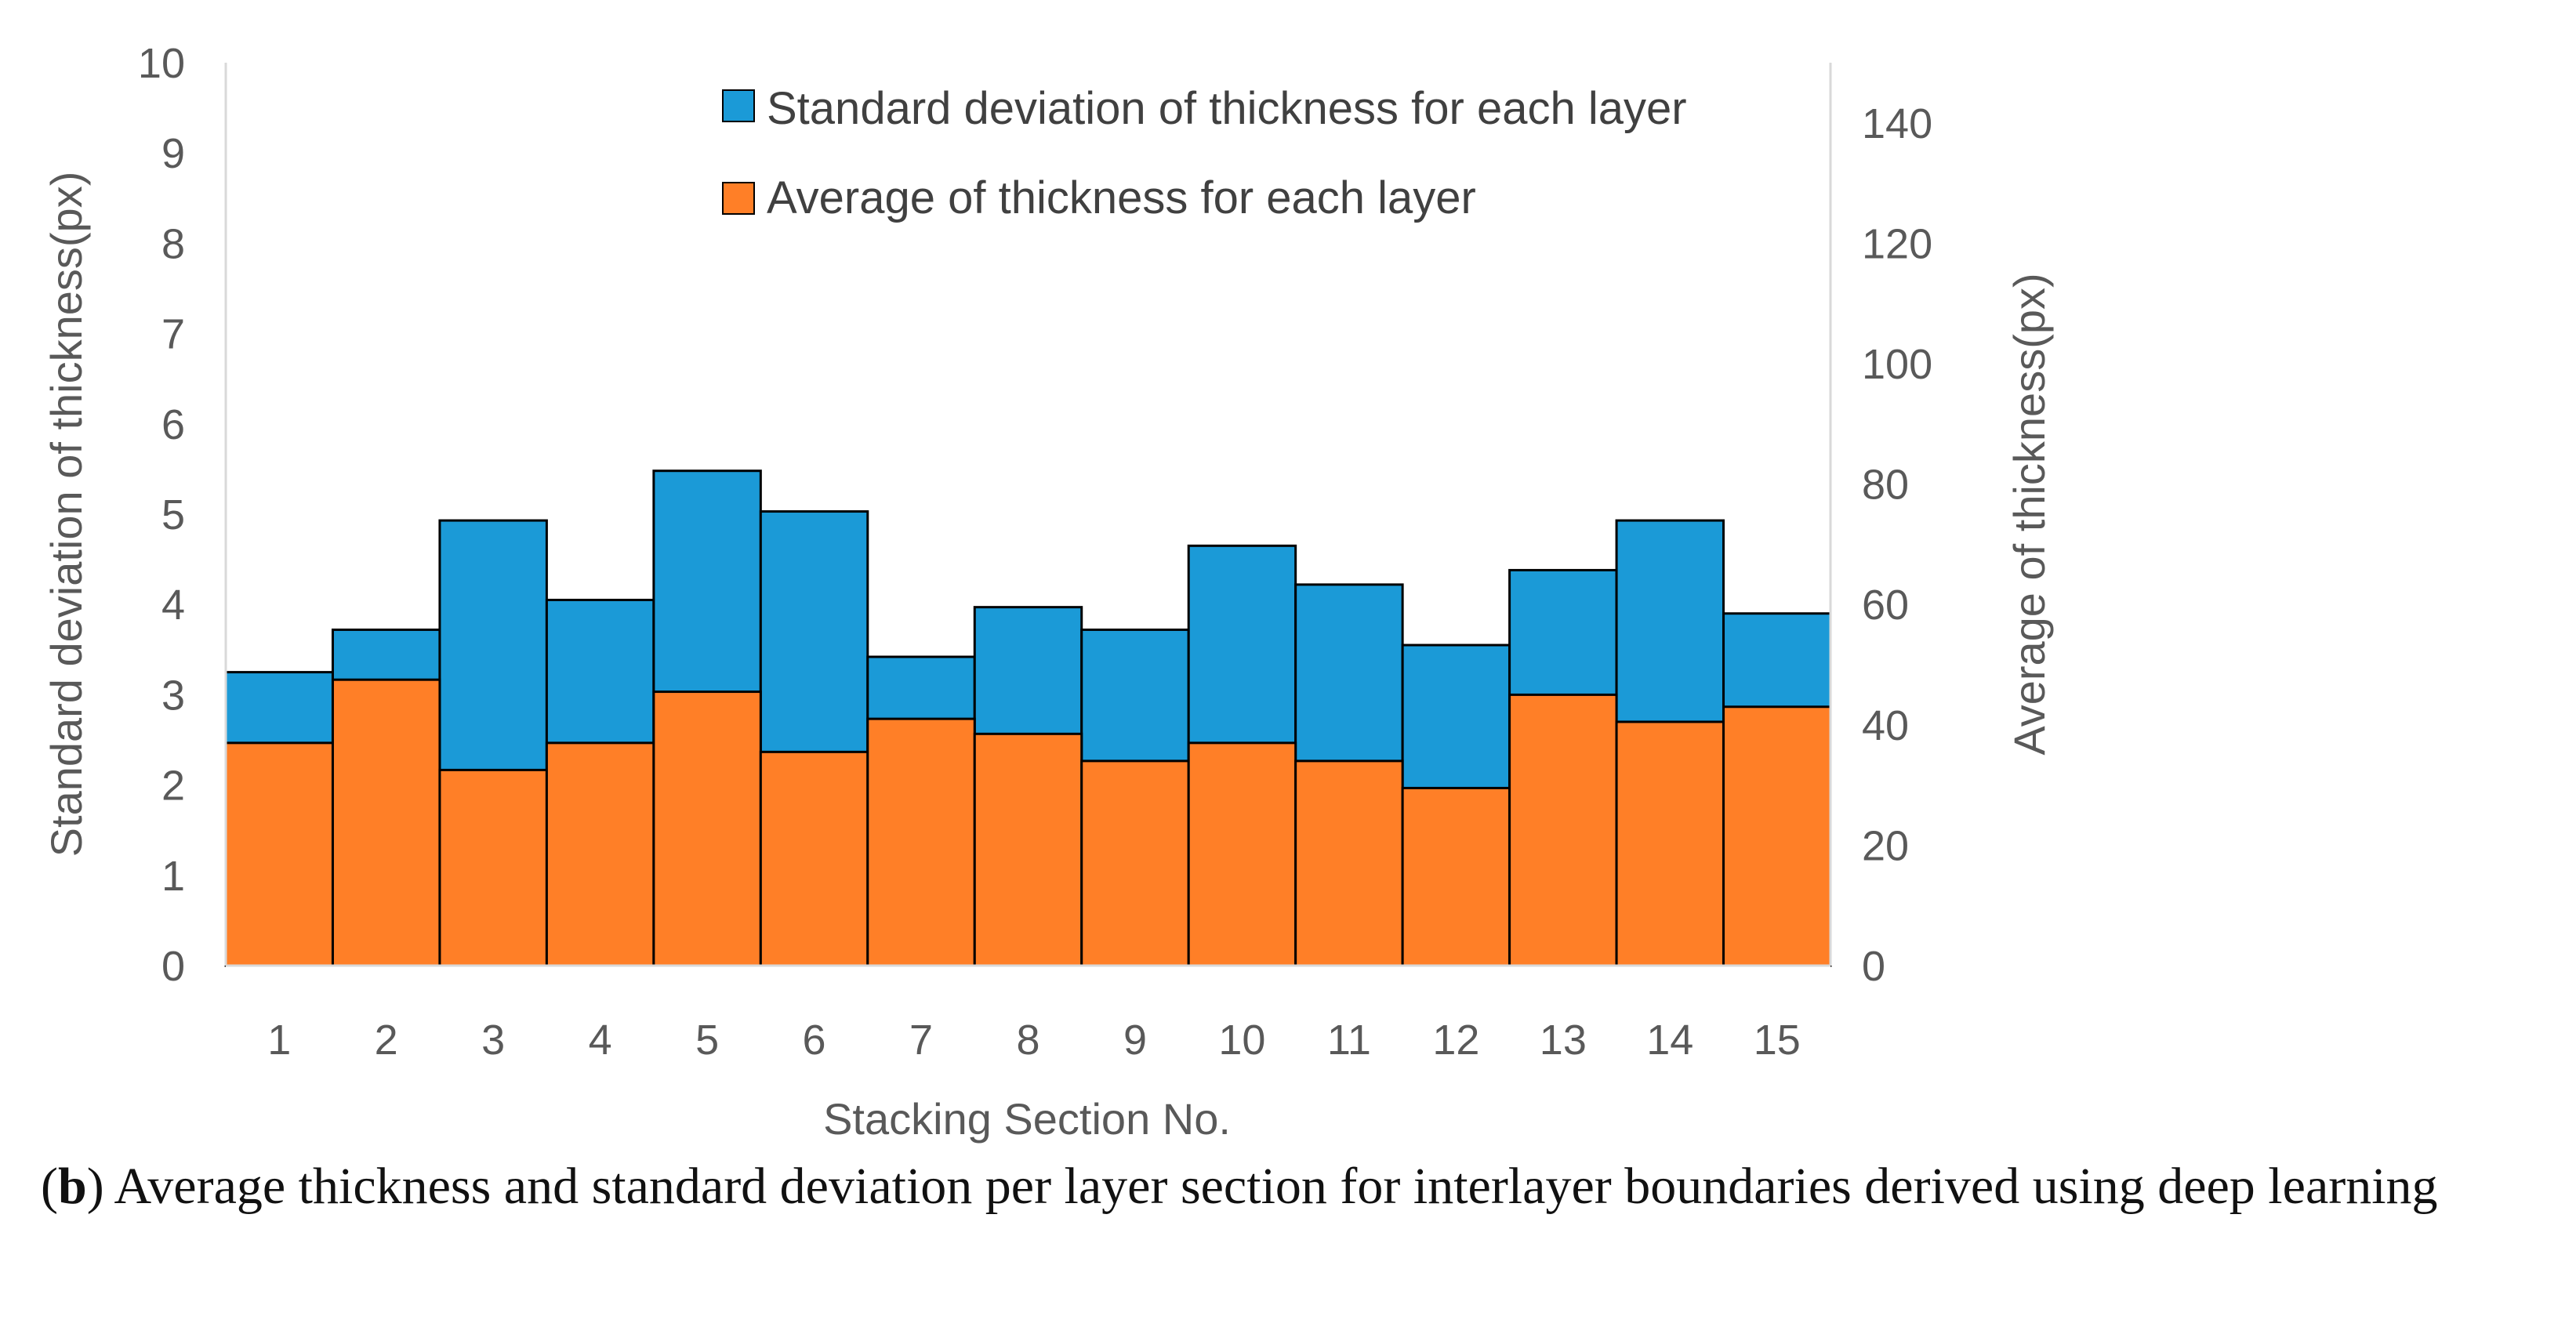  I want to click on left-tick-1: 1, so click(173, 877).